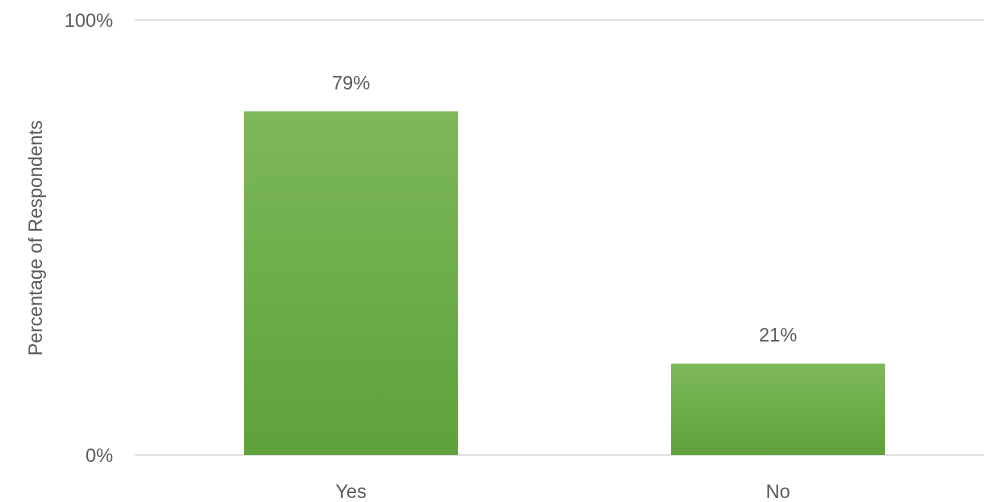 The width and height of the screenshot is (984, 502). What do you see at coordinates (778, 336) in the screenshot?
I see `data-label-no: 21%` at bounding box center [778, 336].